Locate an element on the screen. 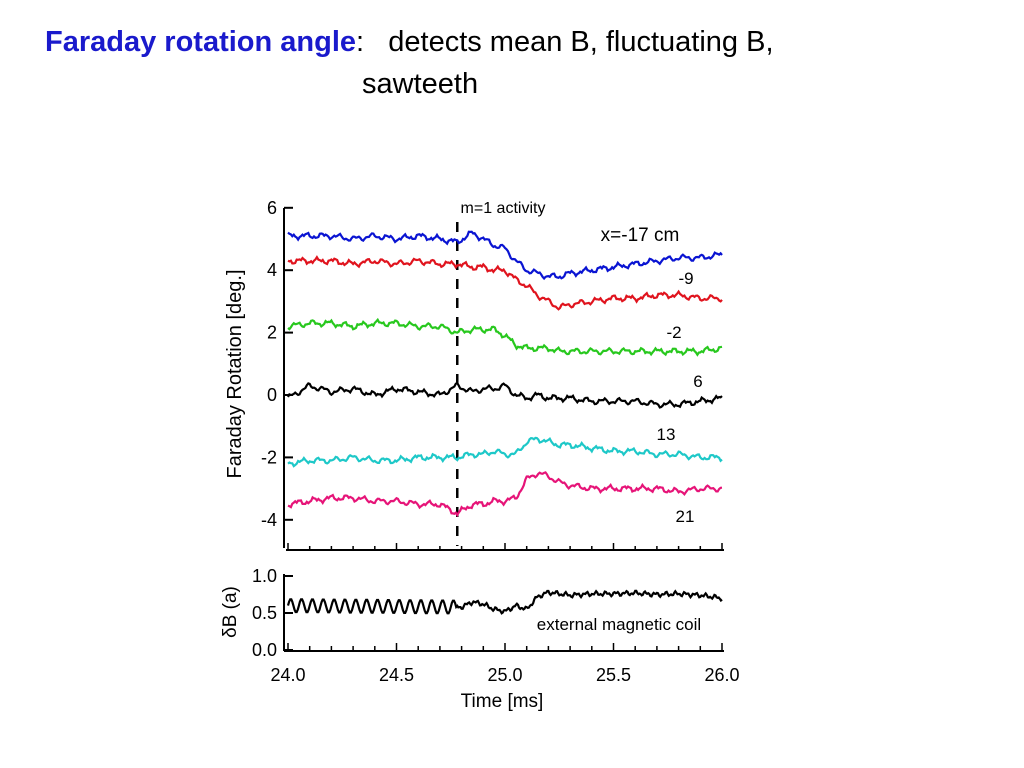  bottom-y-tick-label: 1.0 is located at coordinates (264, 576).